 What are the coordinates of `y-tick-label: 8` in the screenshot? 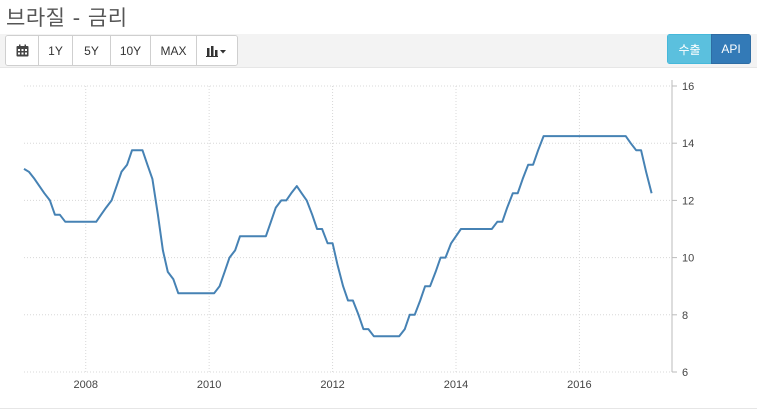 It's located at (685, 316).